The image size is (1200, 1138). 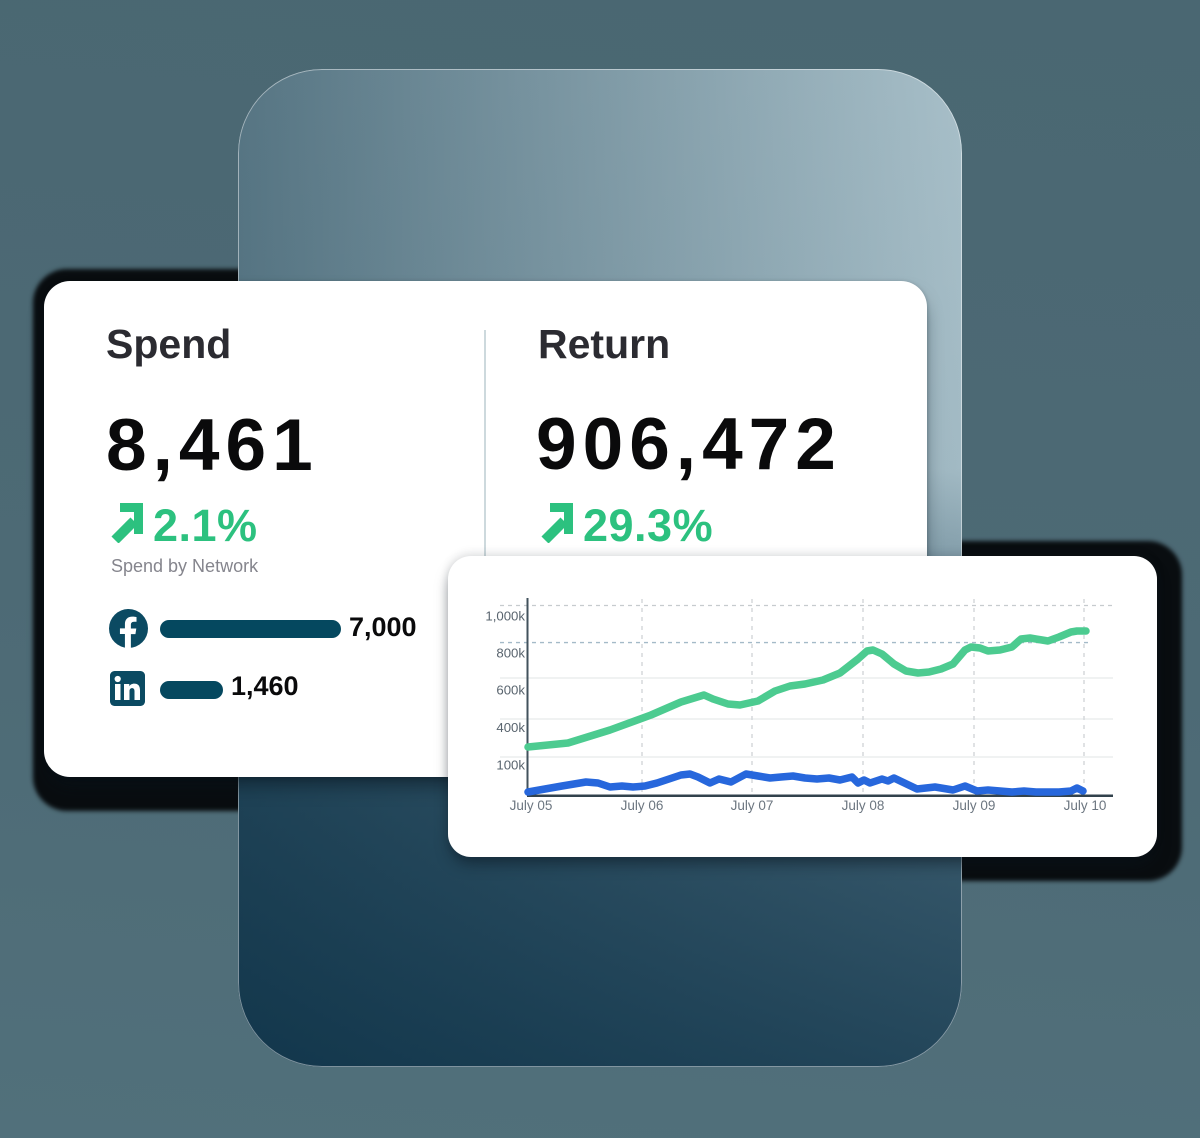 What do you see at coordinates (752, 805) in the screenshot?
I see `svg-text: July 07` at bounding box center [752, 805].